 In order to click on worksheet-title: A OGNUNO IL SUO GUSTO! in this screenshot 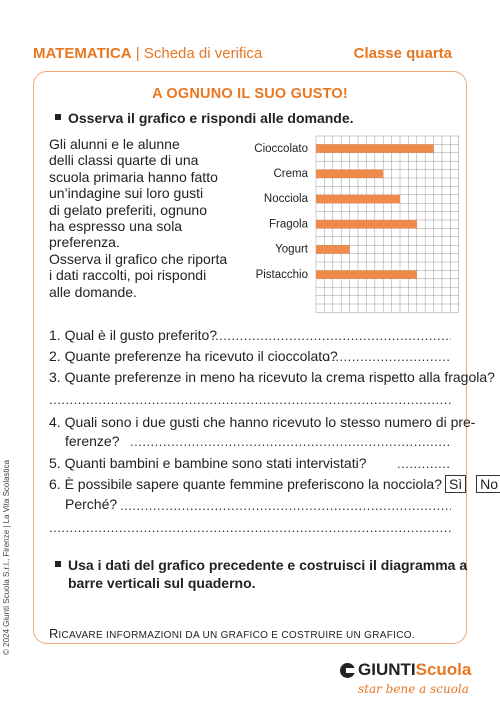, I will do `click(250, 94)`.